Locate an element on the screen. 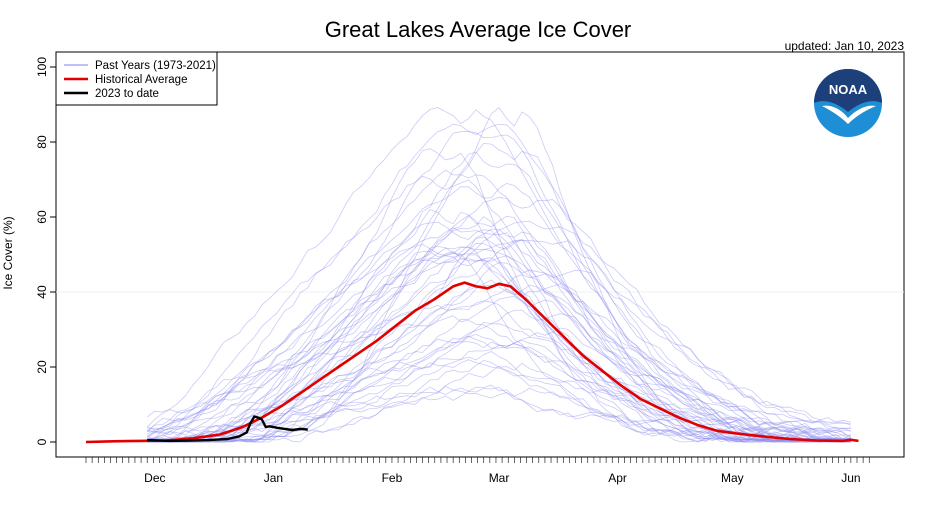 The image size is (932, 524). y-tick-label: 0 is located at coordinates (42, 441).